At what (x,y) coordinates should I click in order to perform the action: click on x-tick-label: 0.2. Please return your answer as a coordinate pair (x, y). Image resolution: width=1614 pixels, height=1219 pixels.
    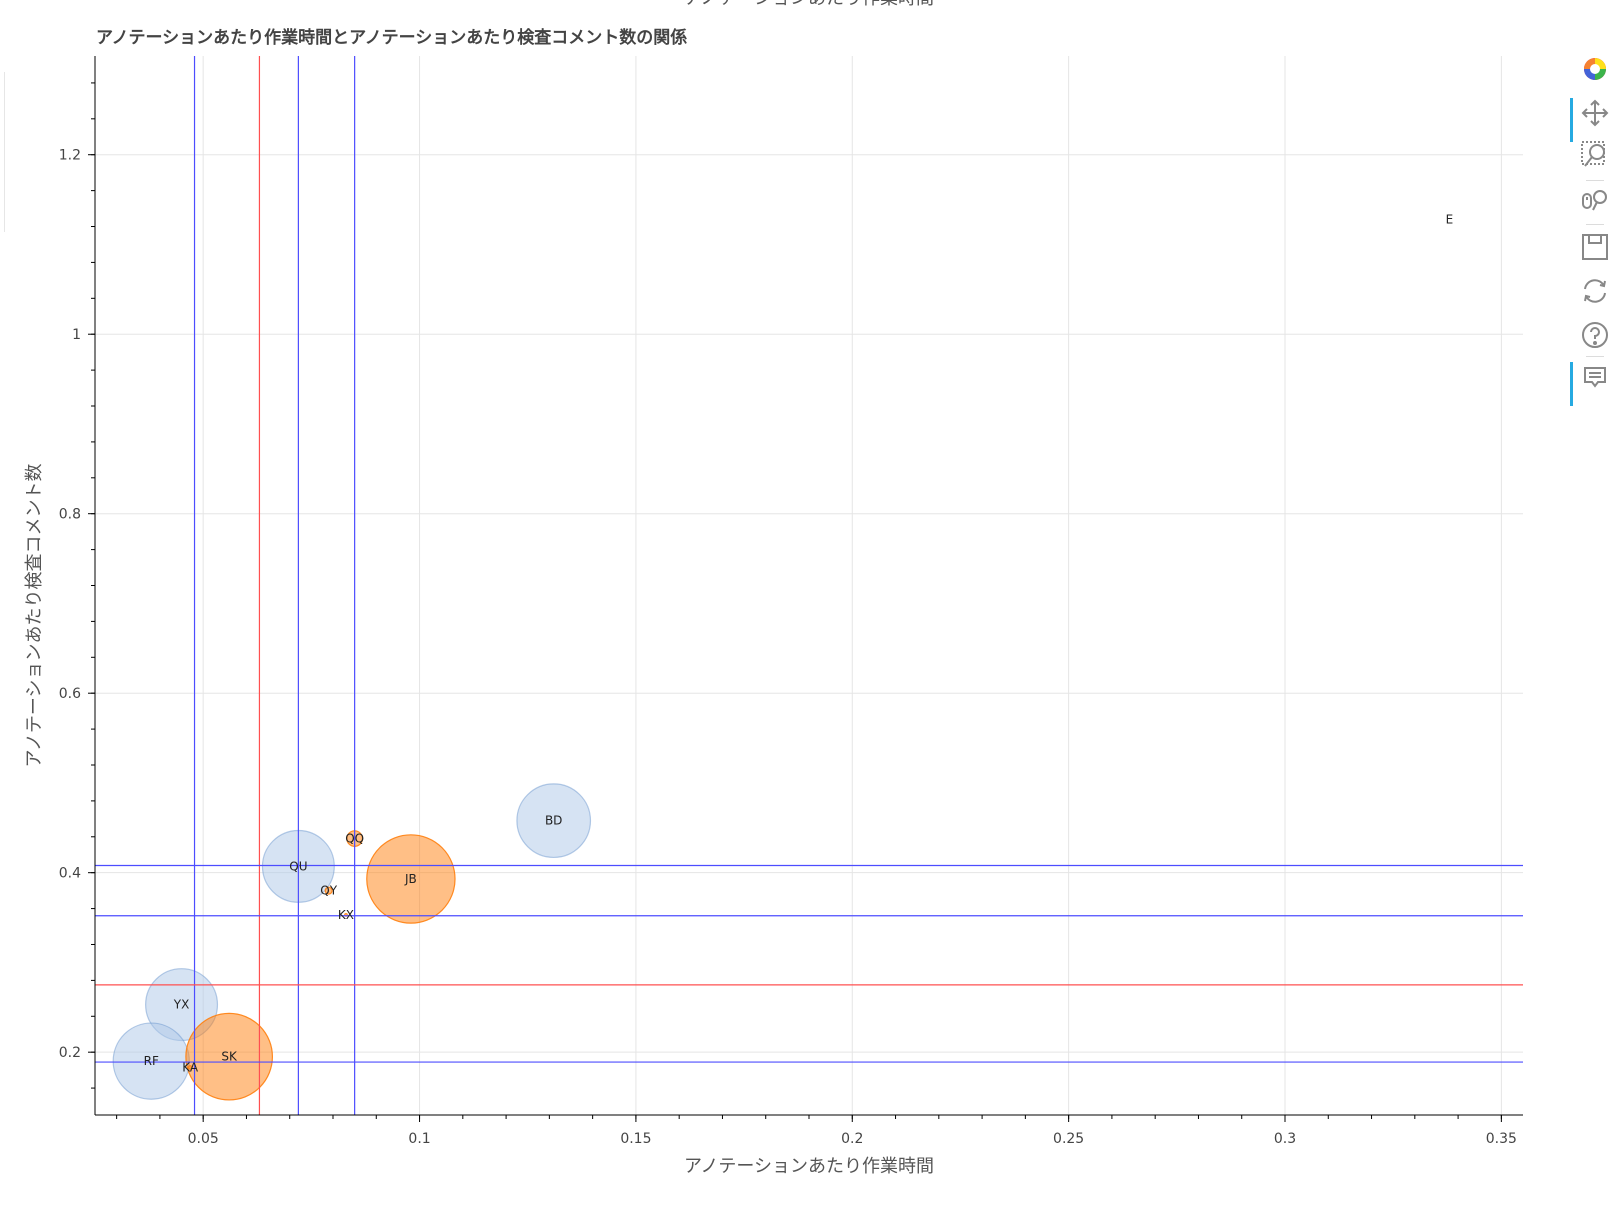
    Looking at the image, I should click on (852, 1139).